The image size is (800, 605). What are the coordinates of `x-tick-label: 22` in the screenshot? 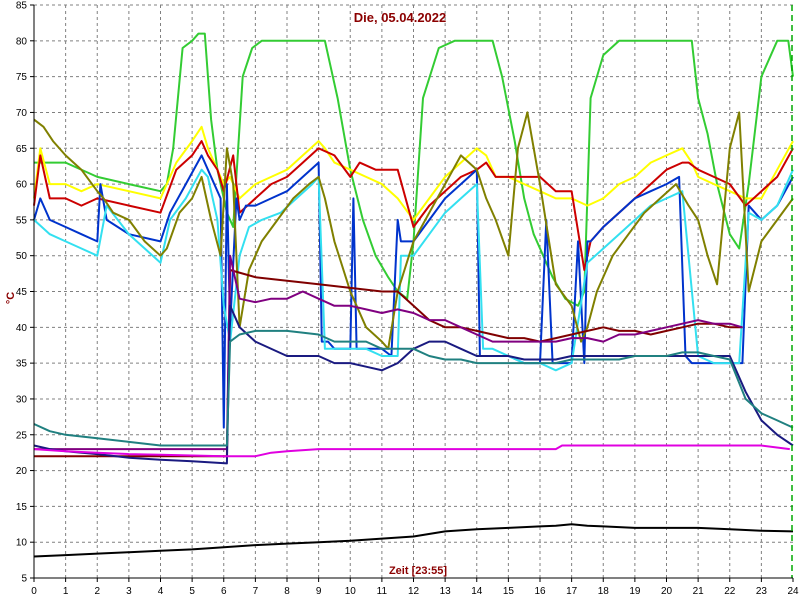 It's located at (730, 591).